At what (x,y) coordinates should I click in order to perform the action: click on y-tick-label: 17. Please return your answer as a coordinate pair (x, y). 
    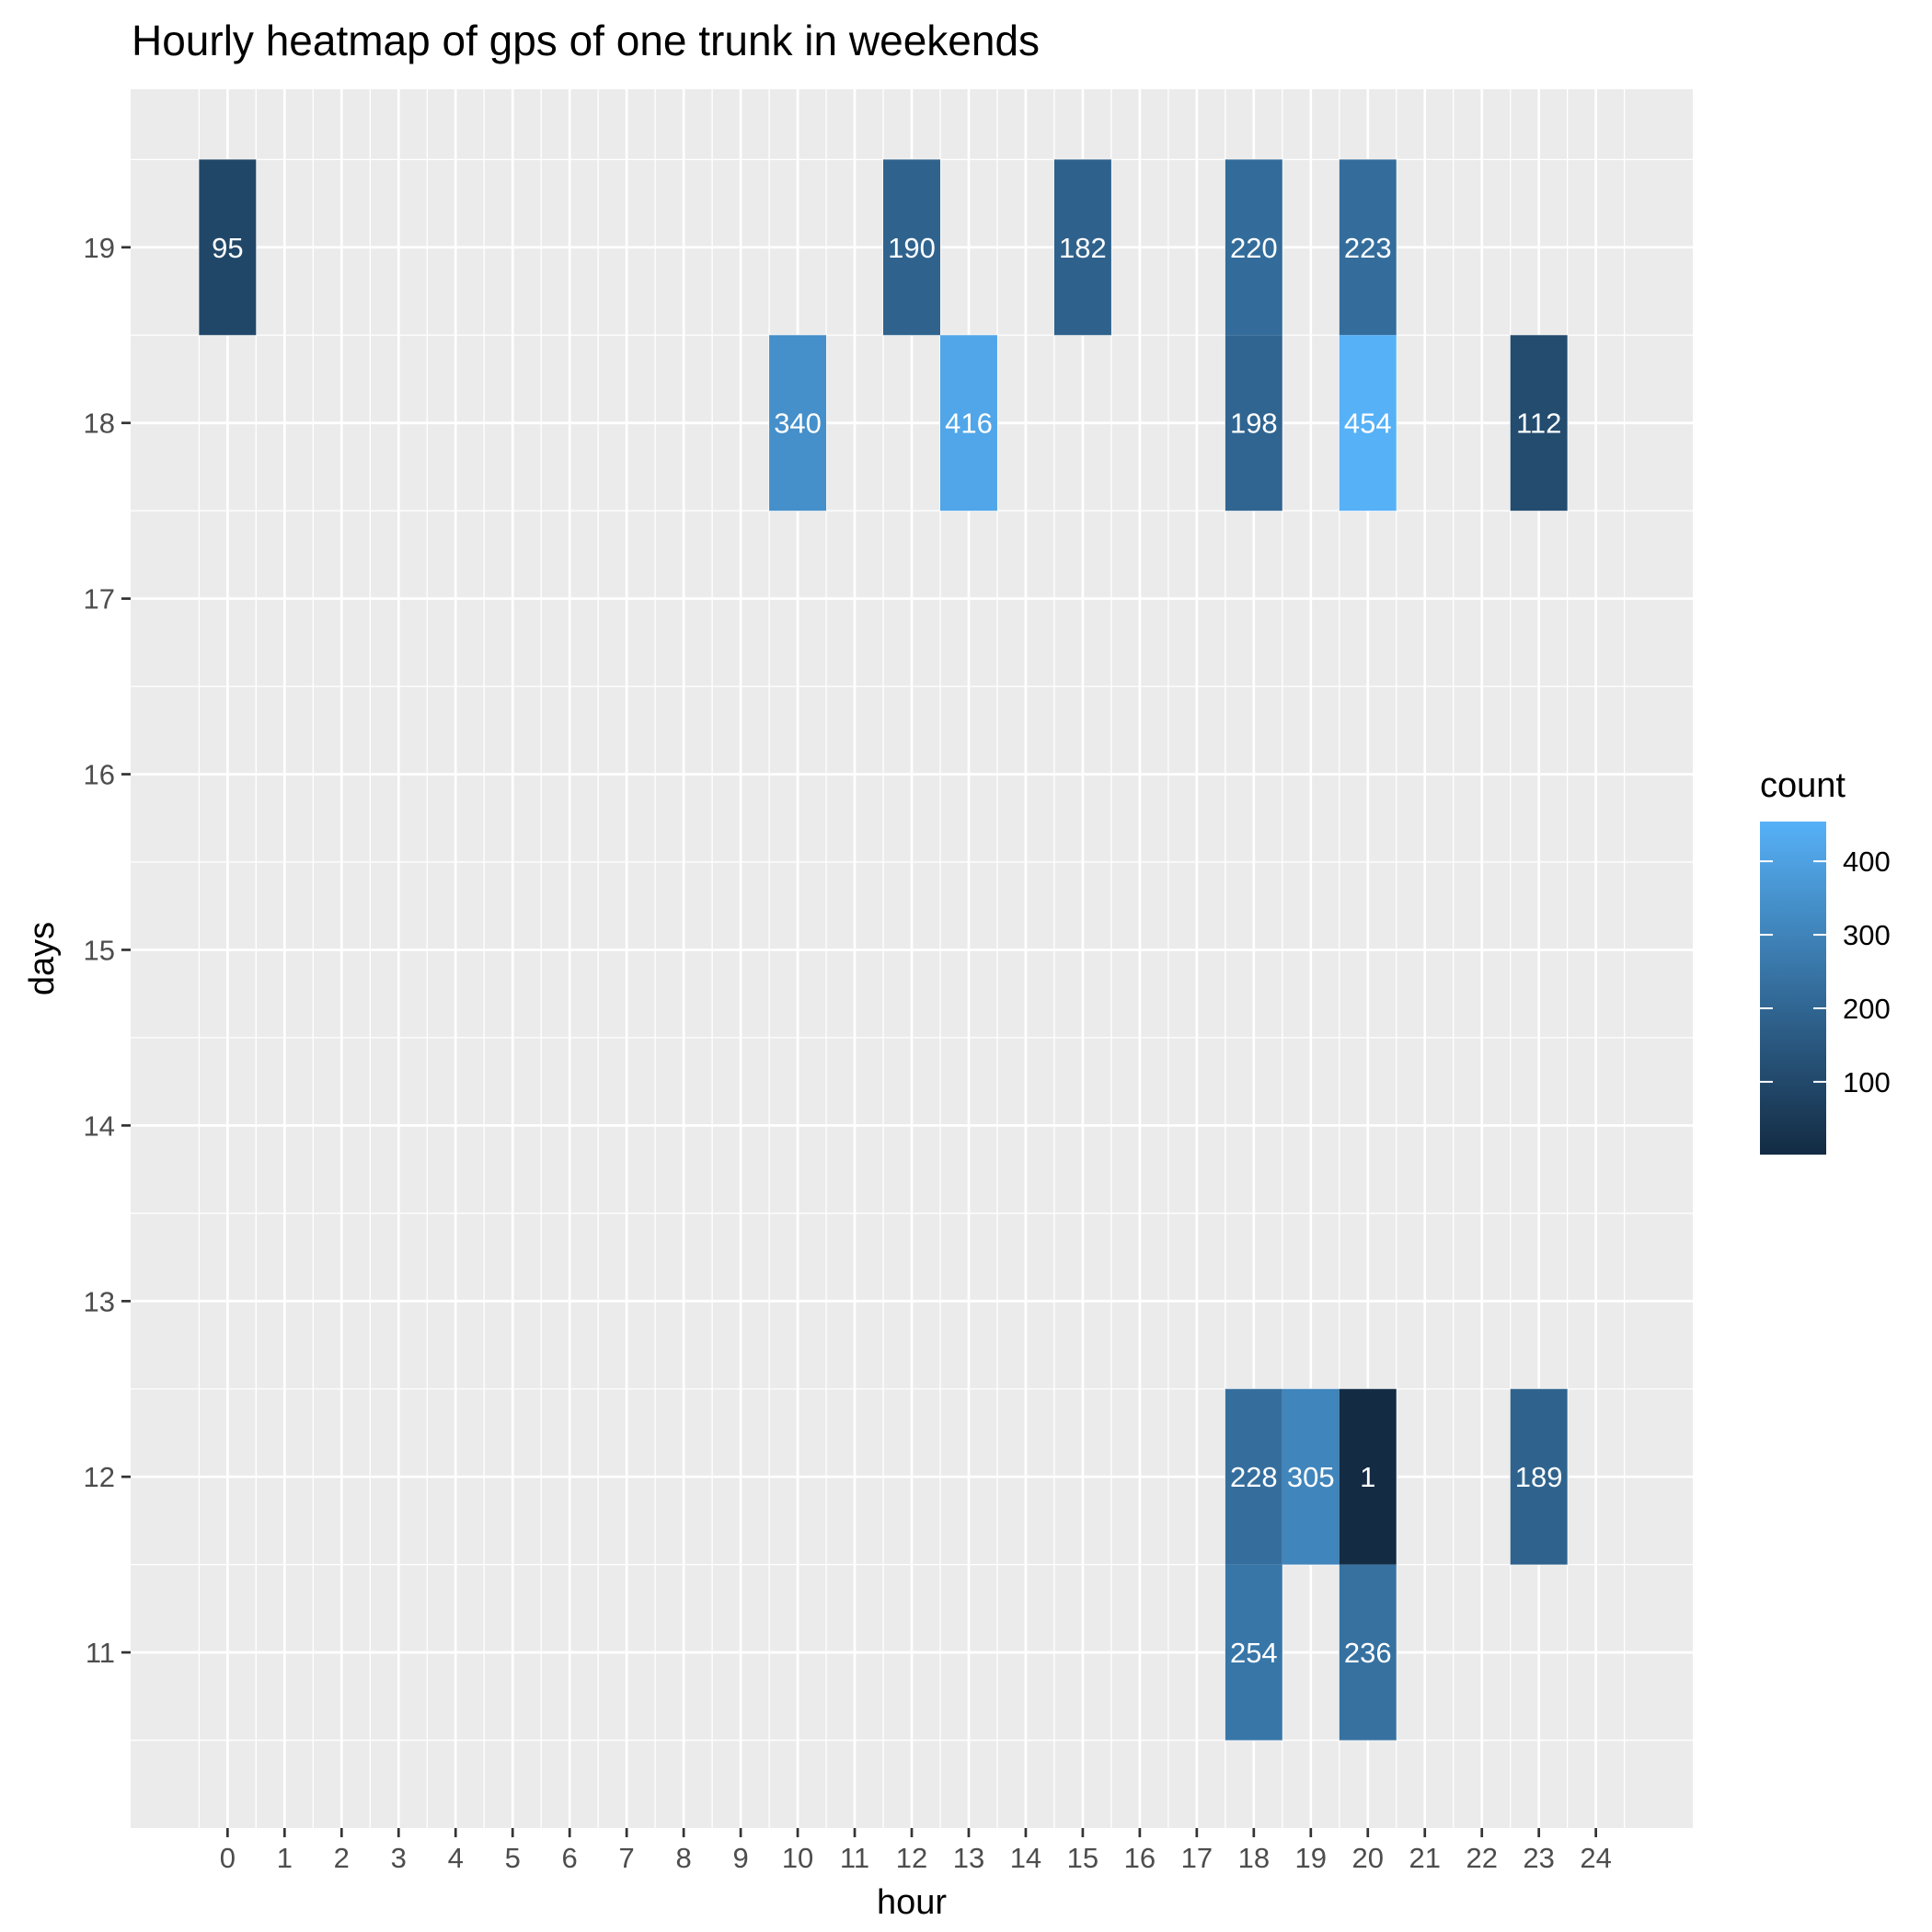
    Looking at the image, I should click on (99, 599).